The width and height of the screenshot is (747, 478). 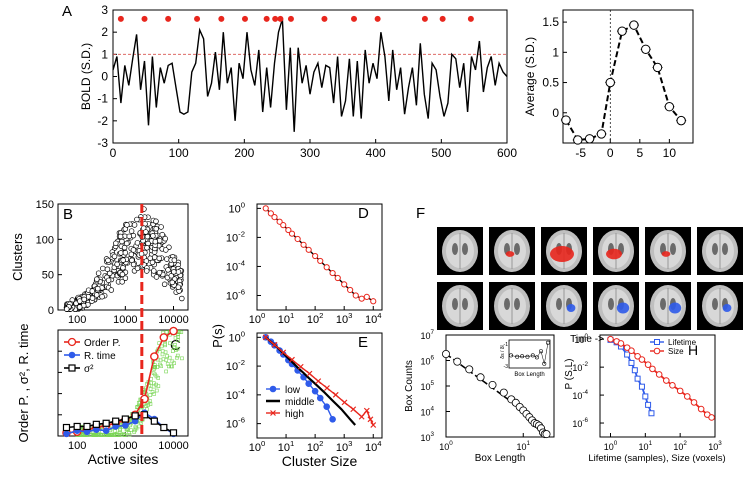 I want to click on e-xtick-exp: 2, so click(x=321, y=443).